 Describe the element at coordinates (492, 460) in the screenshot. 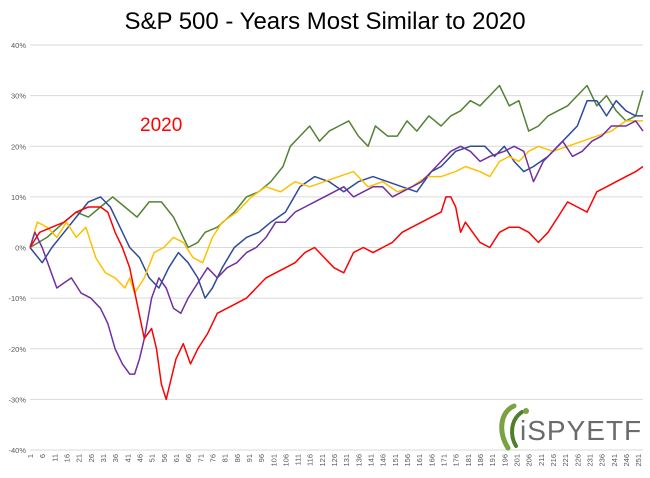

I see `x-tick-label: 191` at that location.